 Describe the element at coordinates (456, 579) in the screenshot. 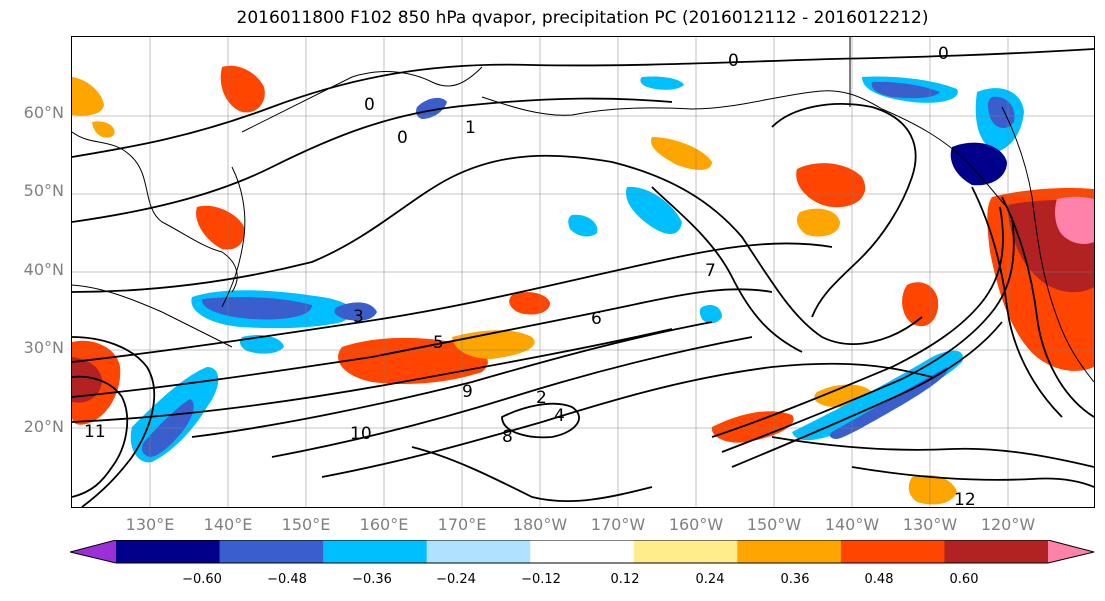

I see `colorbar-tick-label: −0.24` at that location.